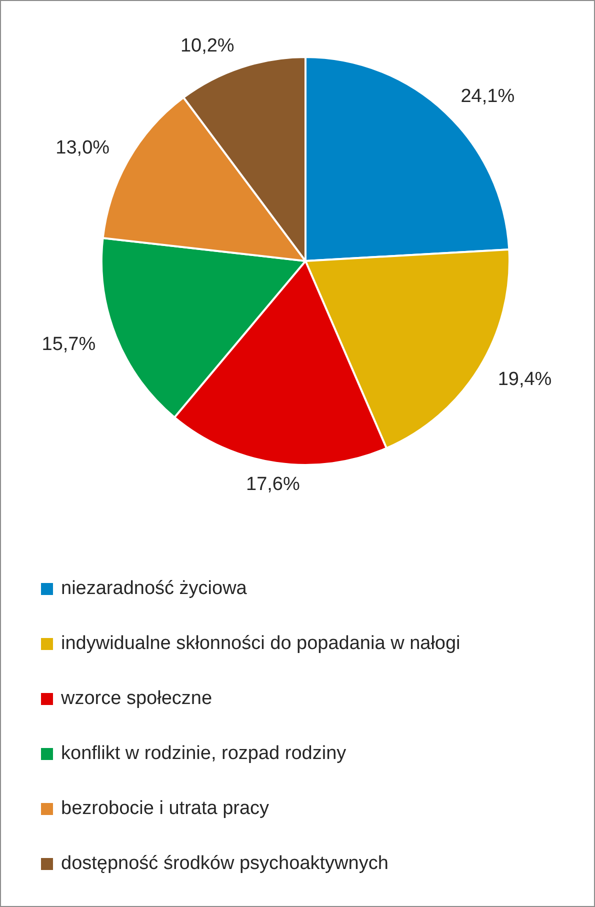  Describe the element at coordinates (165, 809) in the screenshot. I see `legend-label: bezrobocie i utrata pracy` at that location.